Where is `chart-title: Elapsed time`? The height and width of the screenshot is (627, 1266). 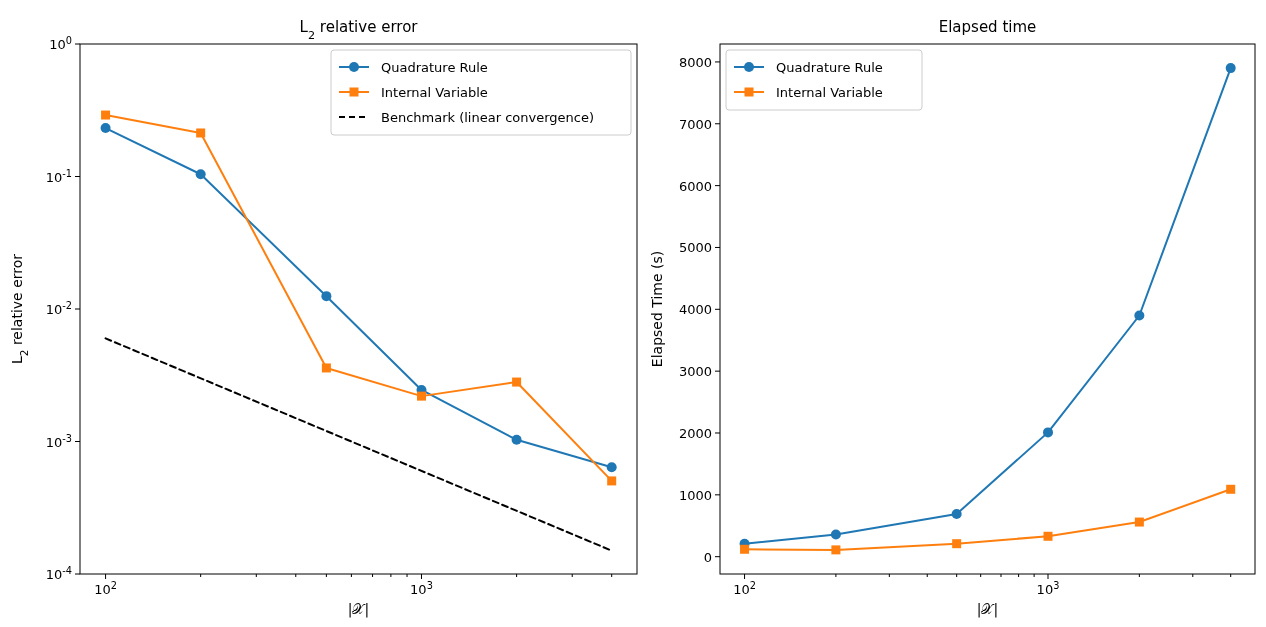 chart-title: Elapsed time is located at coordinates (987, 27).